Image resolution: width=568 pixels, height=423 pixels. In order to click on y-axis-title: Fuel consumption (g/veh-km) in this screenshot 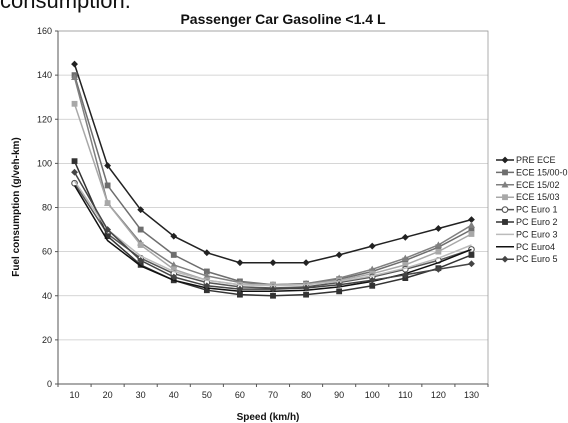, I will do `click(16, 206)`.